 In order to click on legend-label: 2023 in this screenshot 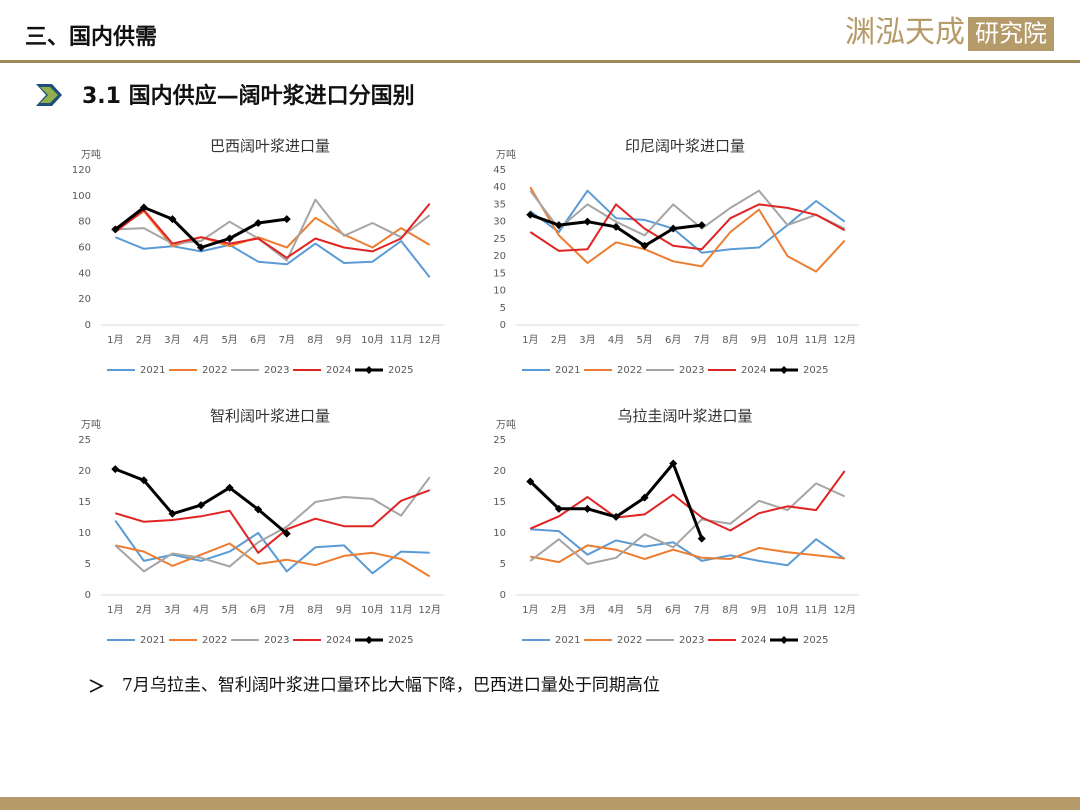, I will do `click(691, 640)`.